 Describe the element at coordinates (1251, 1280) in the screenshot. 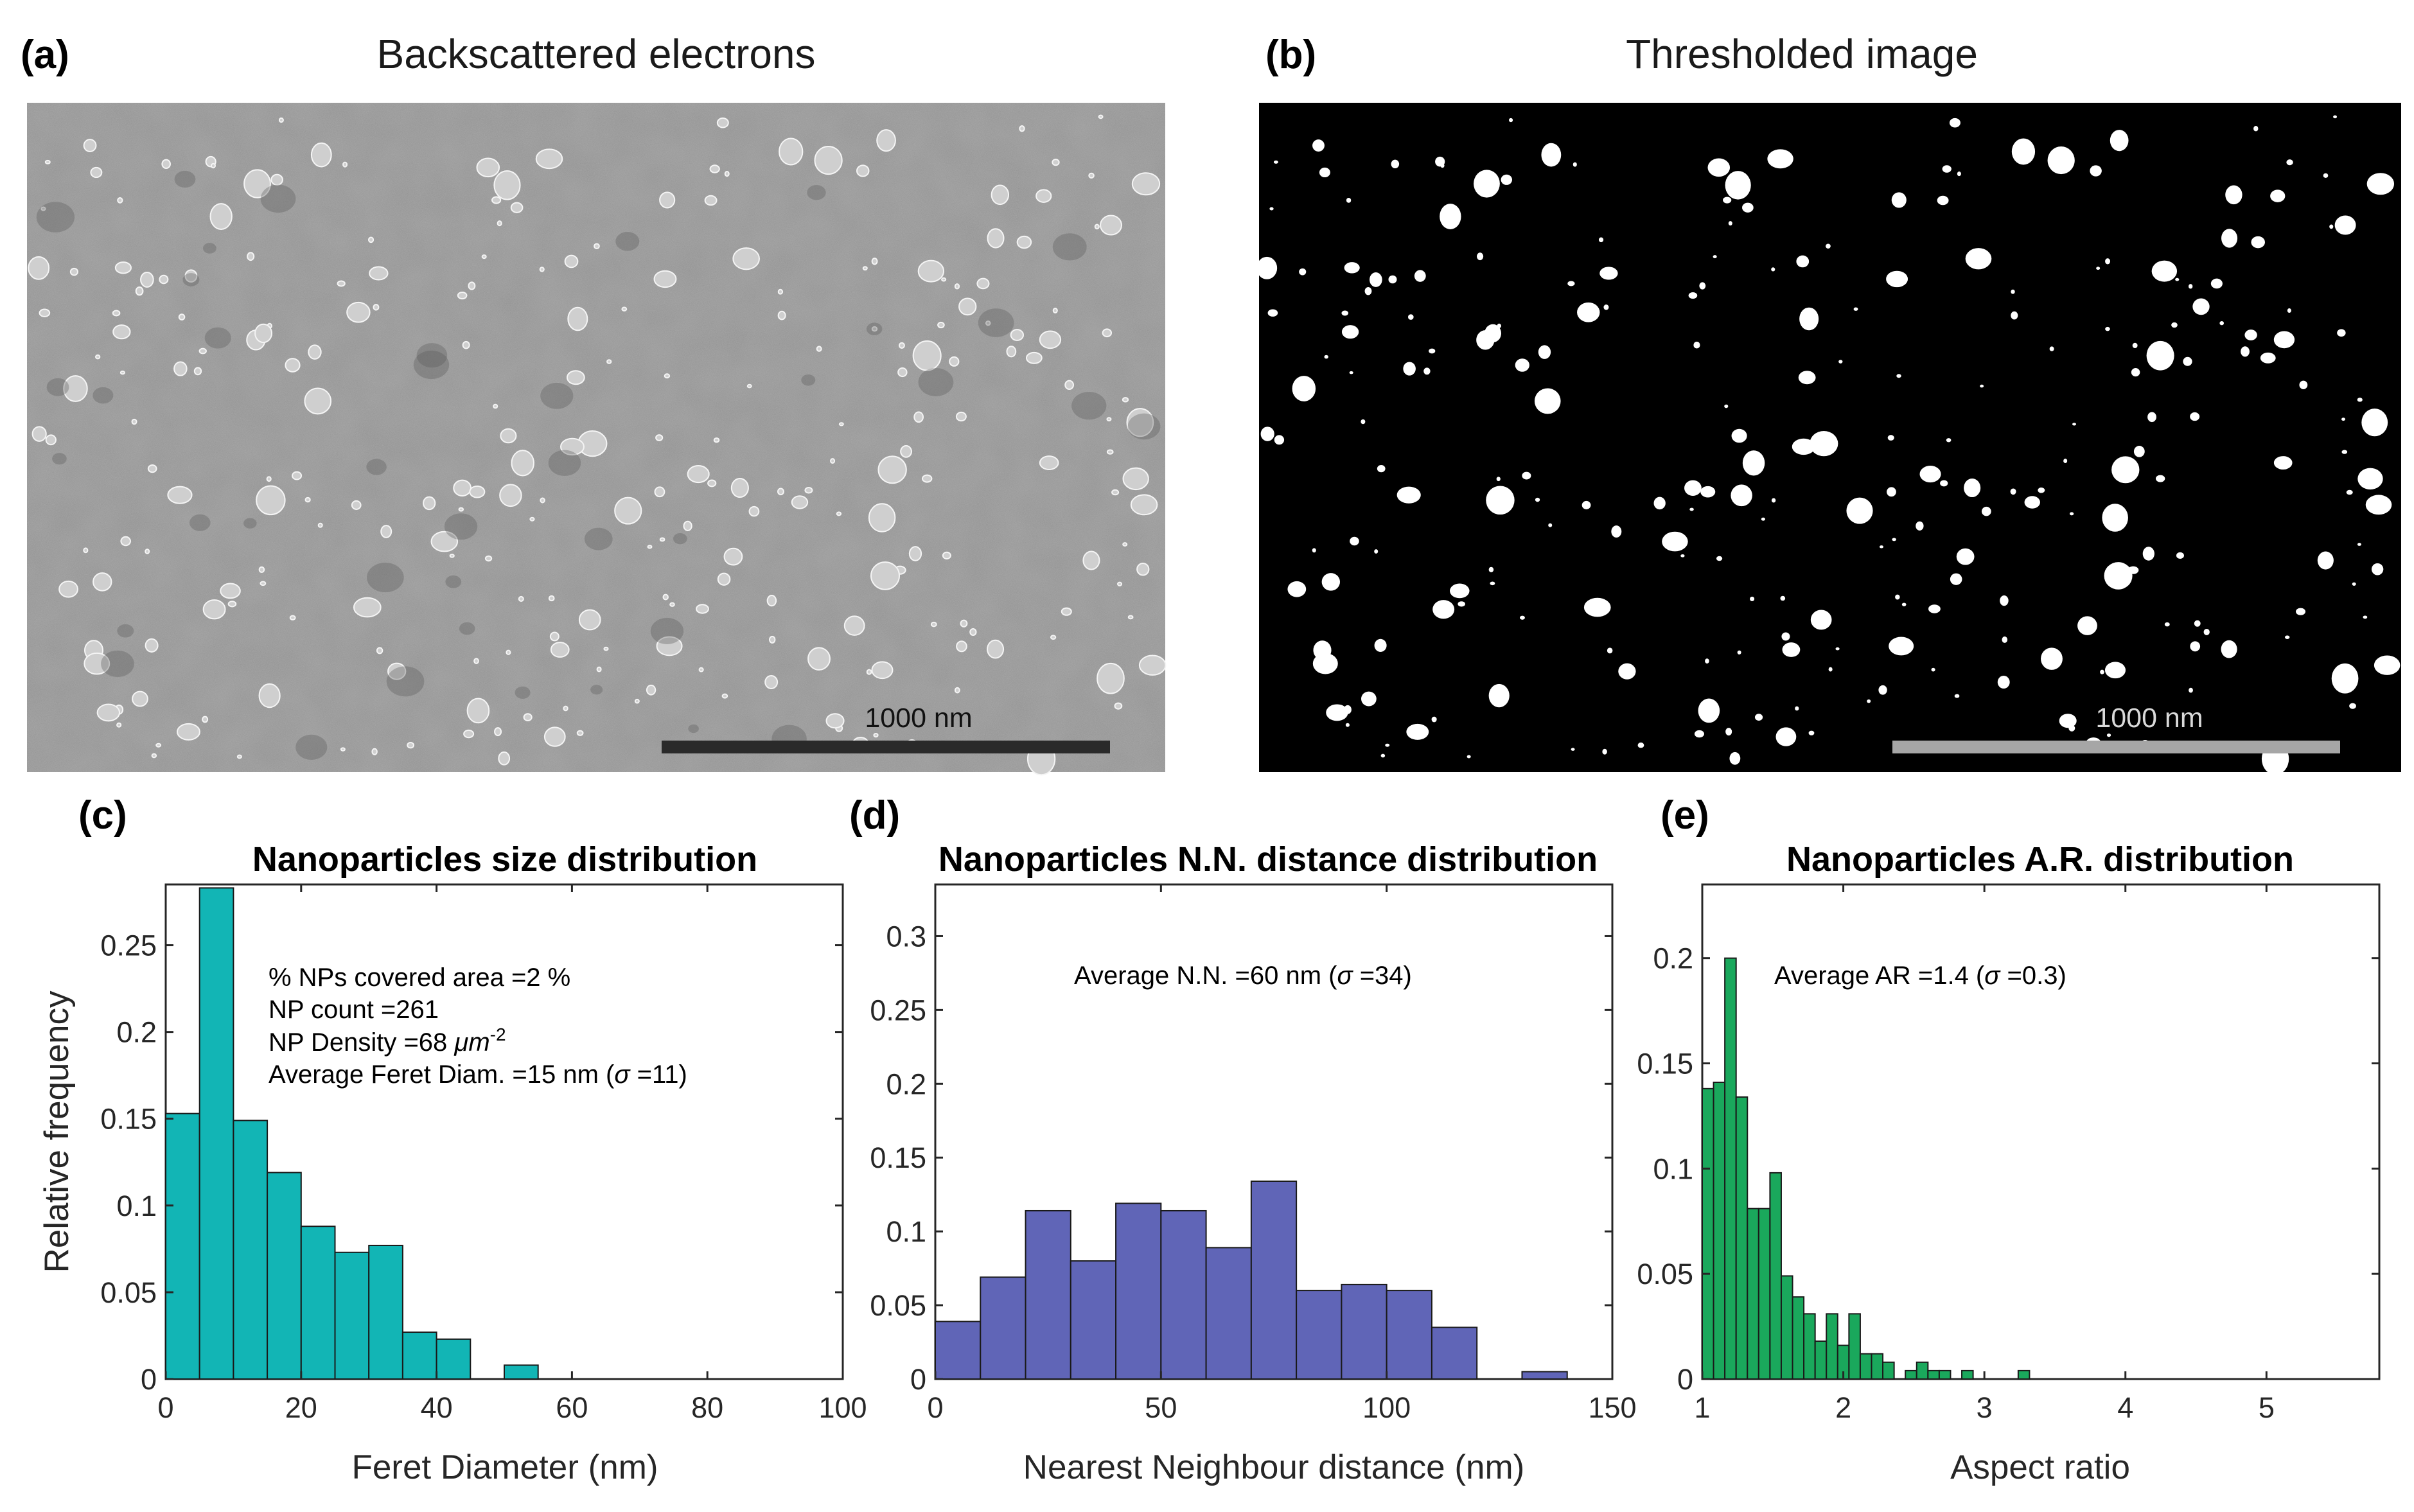

I see `chart-d-bars` at that location.